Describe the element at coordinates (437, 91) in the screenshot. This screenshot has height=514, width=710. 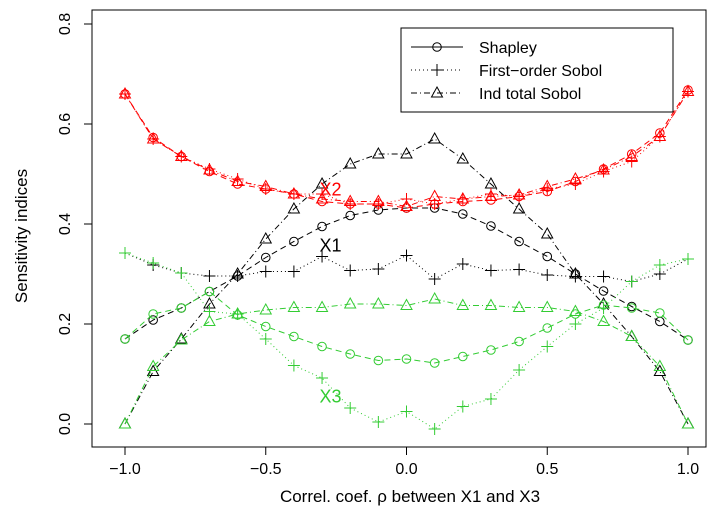
I see `legend-marker` at that location.